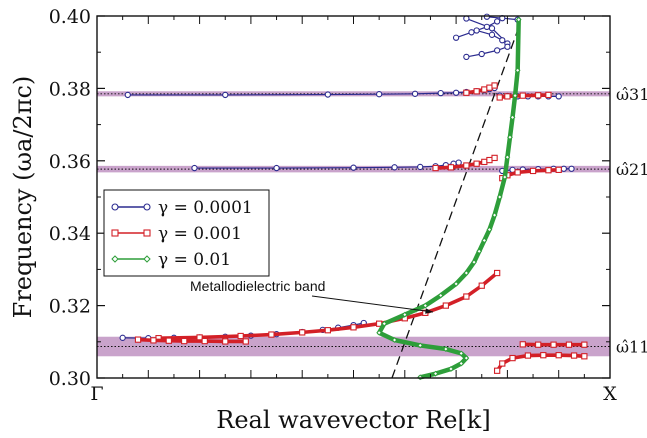  Describe the element at coordinates (23, 197) in the screenshot. I see `y-axis-title: Frequency (ωa/2πc)` at that location.